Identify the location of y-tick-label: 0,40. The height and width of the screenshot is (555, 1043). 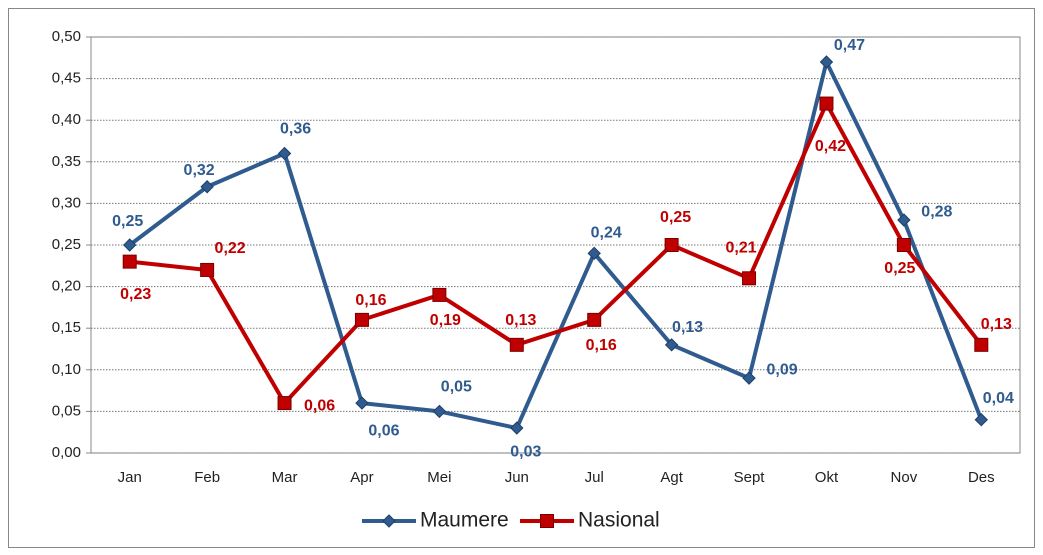
(66, 119).